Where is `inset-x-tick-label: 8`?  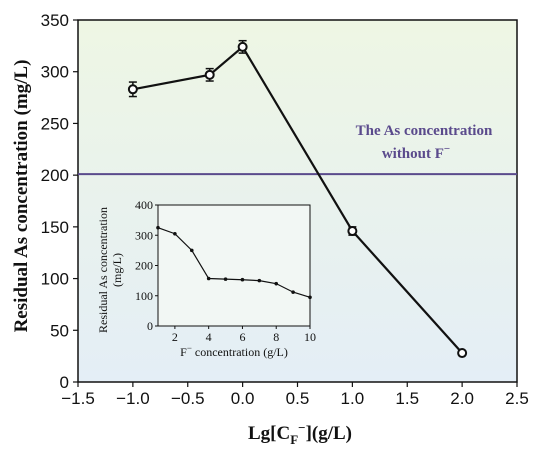
inset-x-tick-label: 8 is located at coordinates (276, 337).